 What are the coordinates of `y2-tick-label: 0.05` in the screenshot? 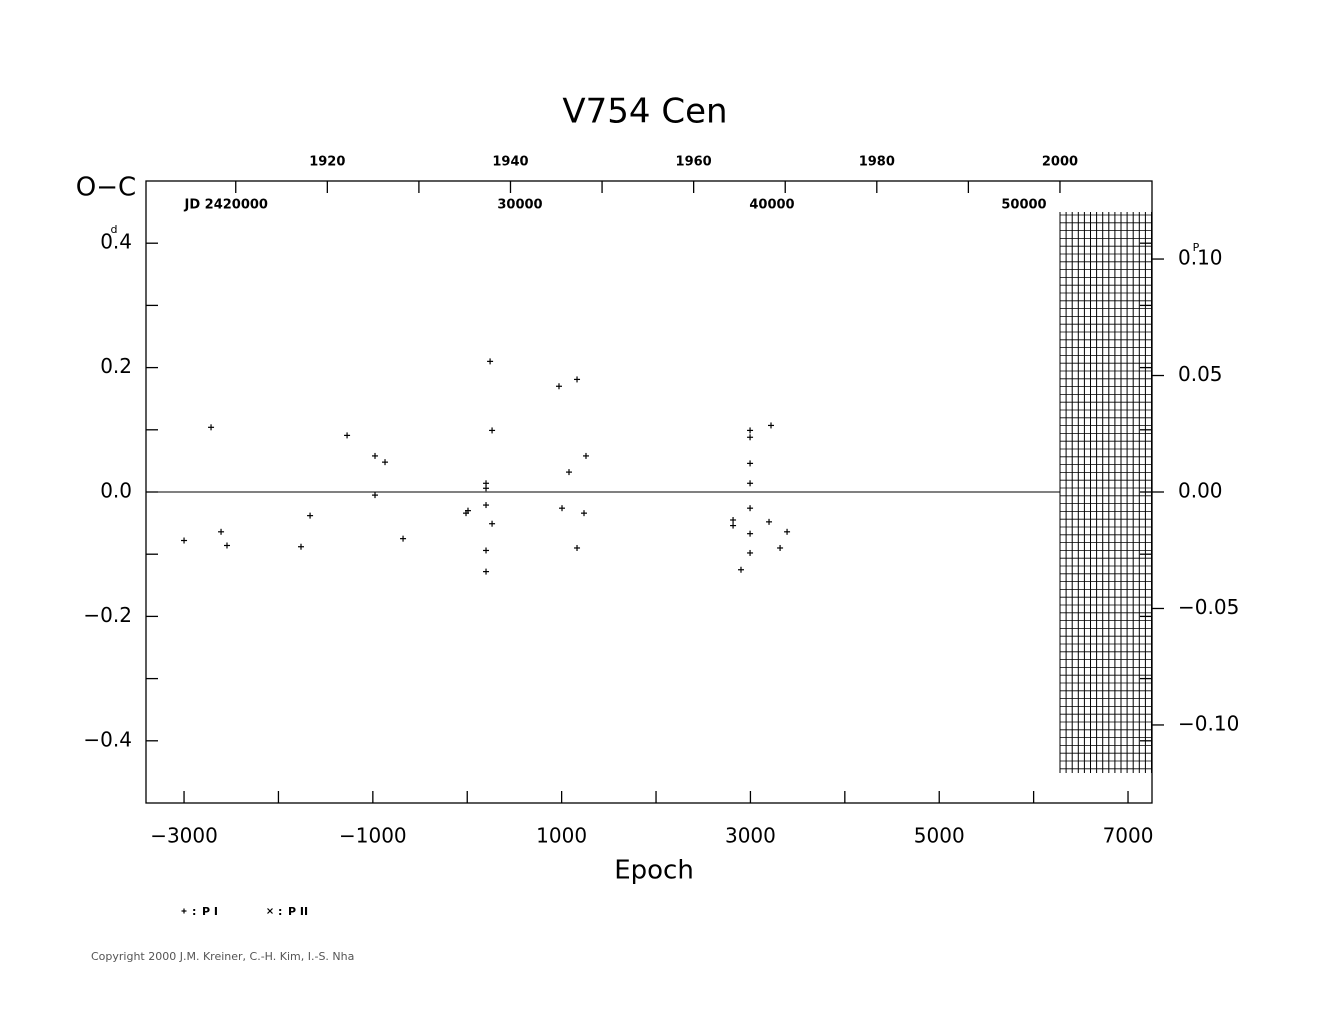 It's located at (1200, 374).